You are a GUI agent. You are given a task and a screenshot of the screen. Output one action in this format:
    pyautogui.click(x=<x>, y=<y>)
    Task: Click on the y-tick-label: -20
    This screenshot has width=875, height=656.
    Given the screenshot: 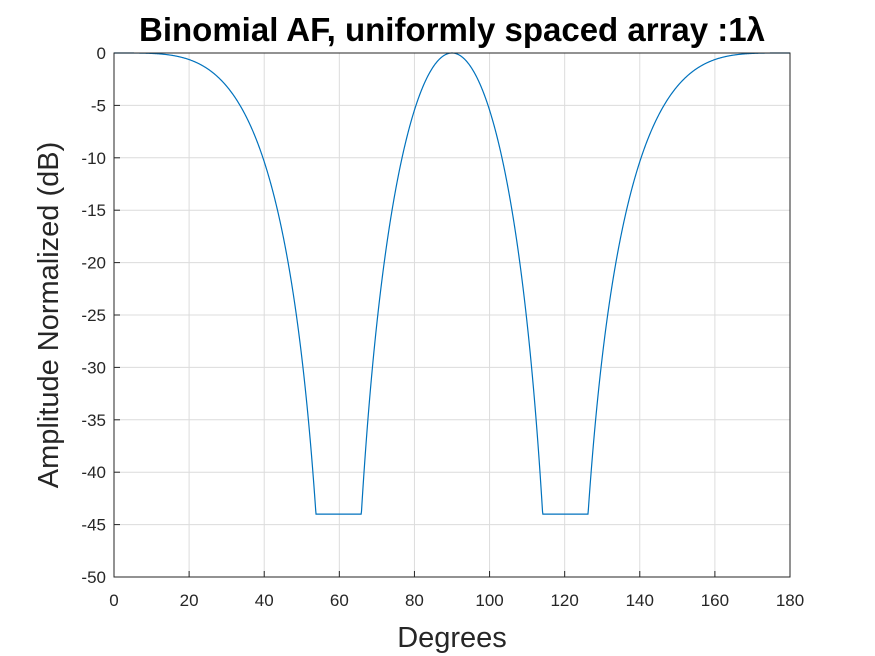 What is the action you would take?
    pyautogui.click(x=93, y=263)
    